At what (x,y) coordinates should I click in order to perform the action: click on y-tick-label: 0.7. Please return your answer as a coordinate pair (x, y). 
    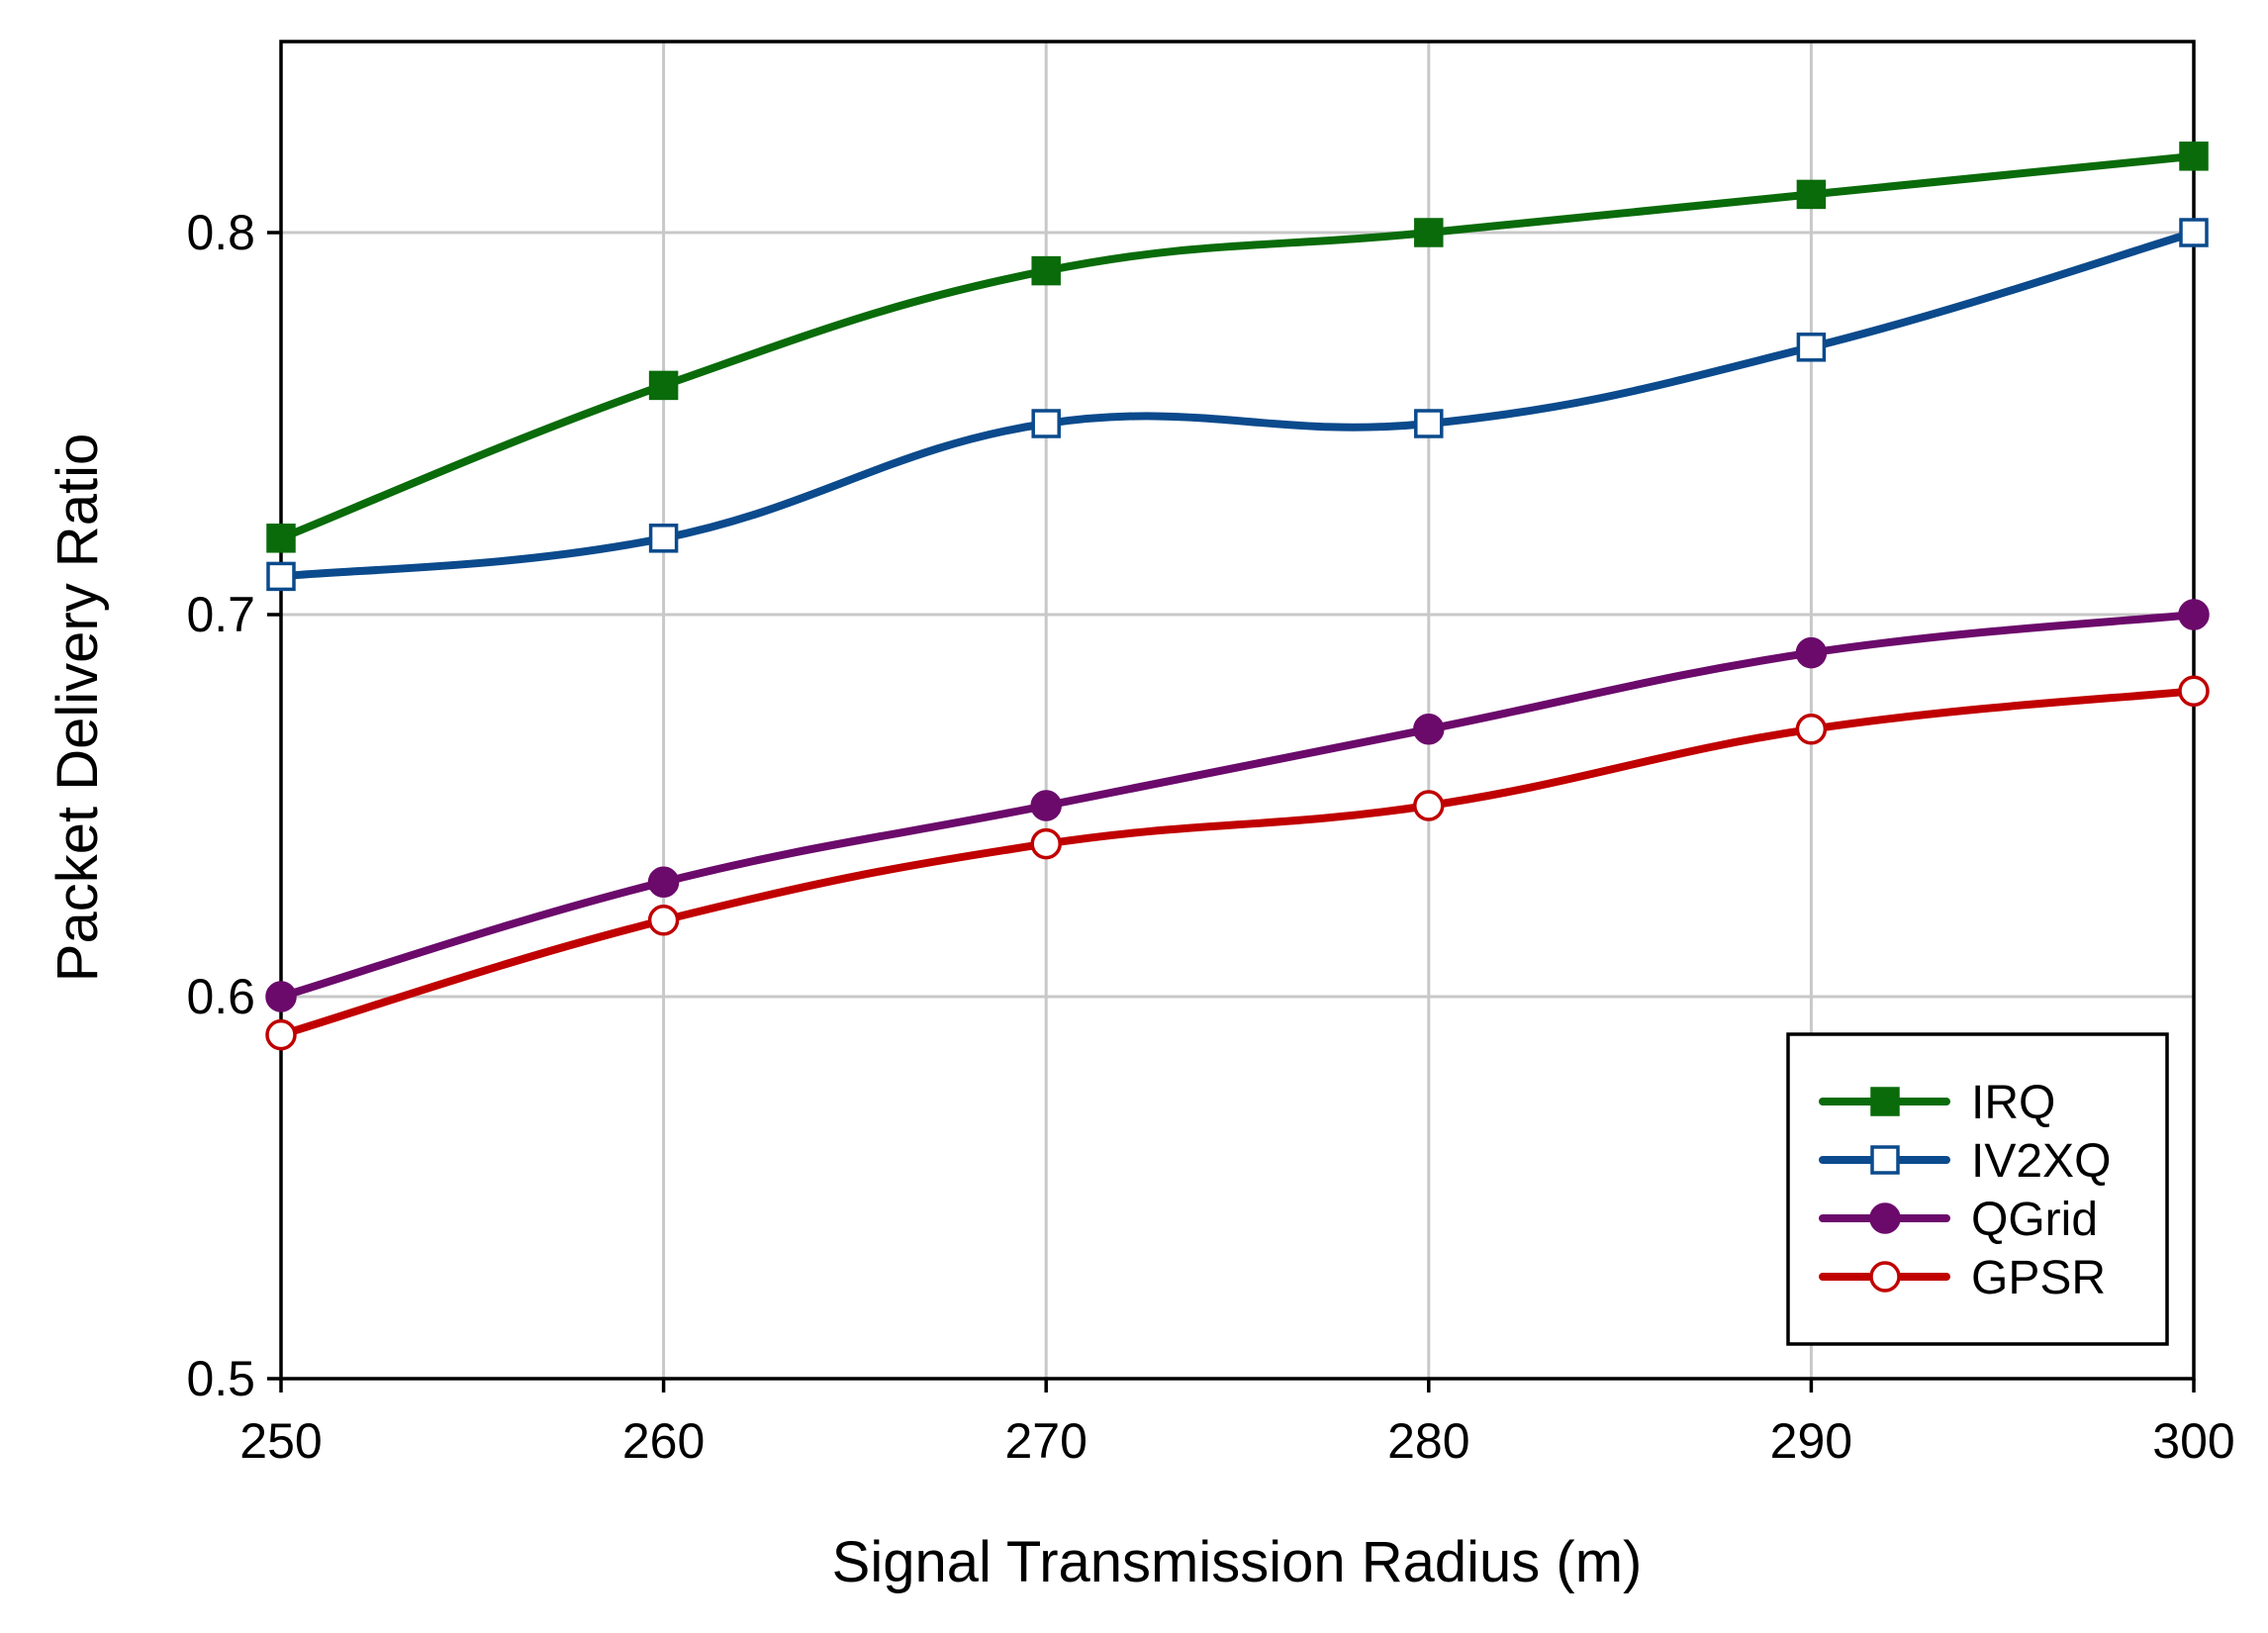
    Looking at the image, I should click on (221, 614).